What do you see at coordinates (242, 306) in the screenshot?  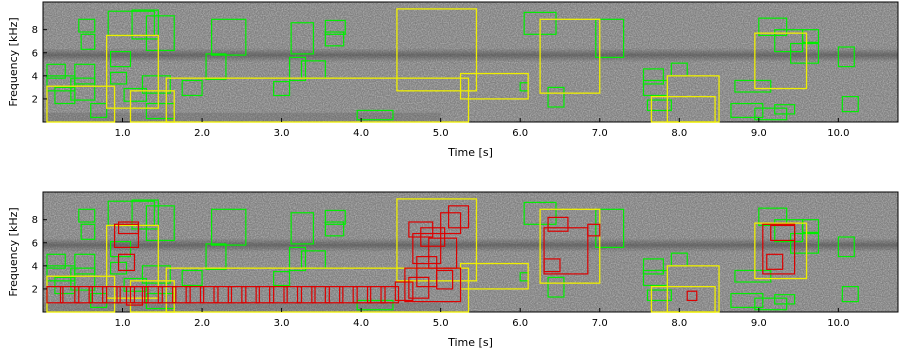 I see `bottom-low-noise-band` at bounding box center [242, 306].